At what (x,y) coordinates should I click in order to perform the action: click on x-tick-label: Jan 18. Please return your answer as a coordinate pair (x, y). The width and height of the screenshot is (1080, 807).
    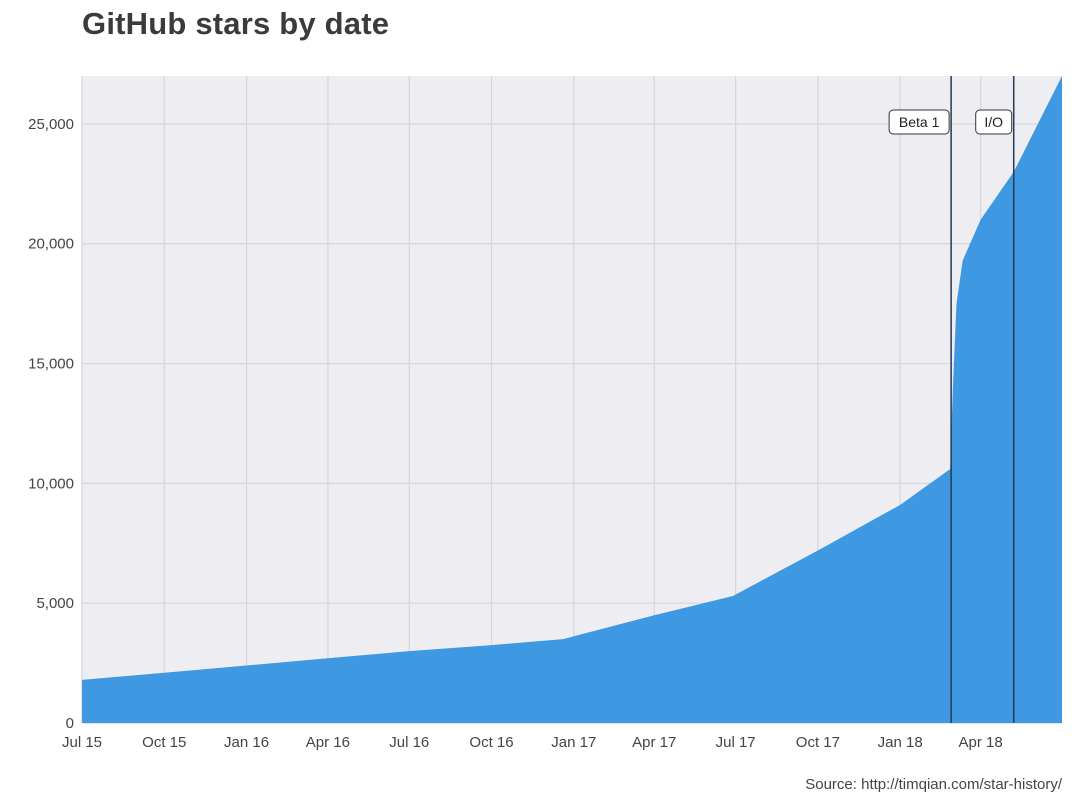
    Looking at the image, I should click on (900, 742).